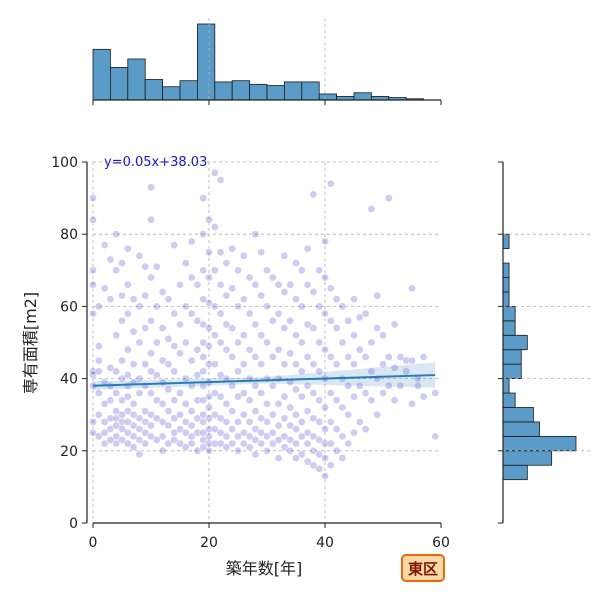 The image size is (600, 600). I want to click on y-tick-label: 40, so click(69, 380).